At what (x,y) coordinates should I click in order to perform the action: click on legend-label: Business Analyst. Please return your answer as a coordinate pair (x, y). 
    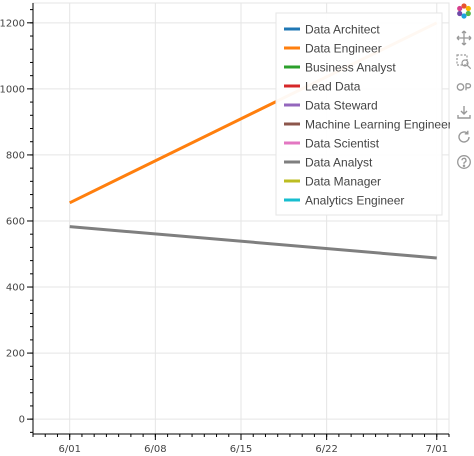
    Looking at the image, I should click on (350, 68).